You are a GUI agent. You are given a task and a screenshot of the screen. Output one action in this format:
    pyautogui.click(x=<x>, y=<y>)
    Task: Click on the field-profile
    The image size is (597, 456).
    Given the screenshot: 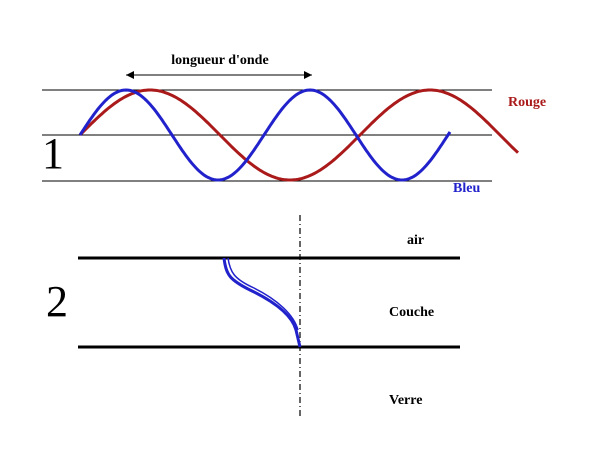 What is the action you would take?
    pyautogui.click(x=262, y=302)
    